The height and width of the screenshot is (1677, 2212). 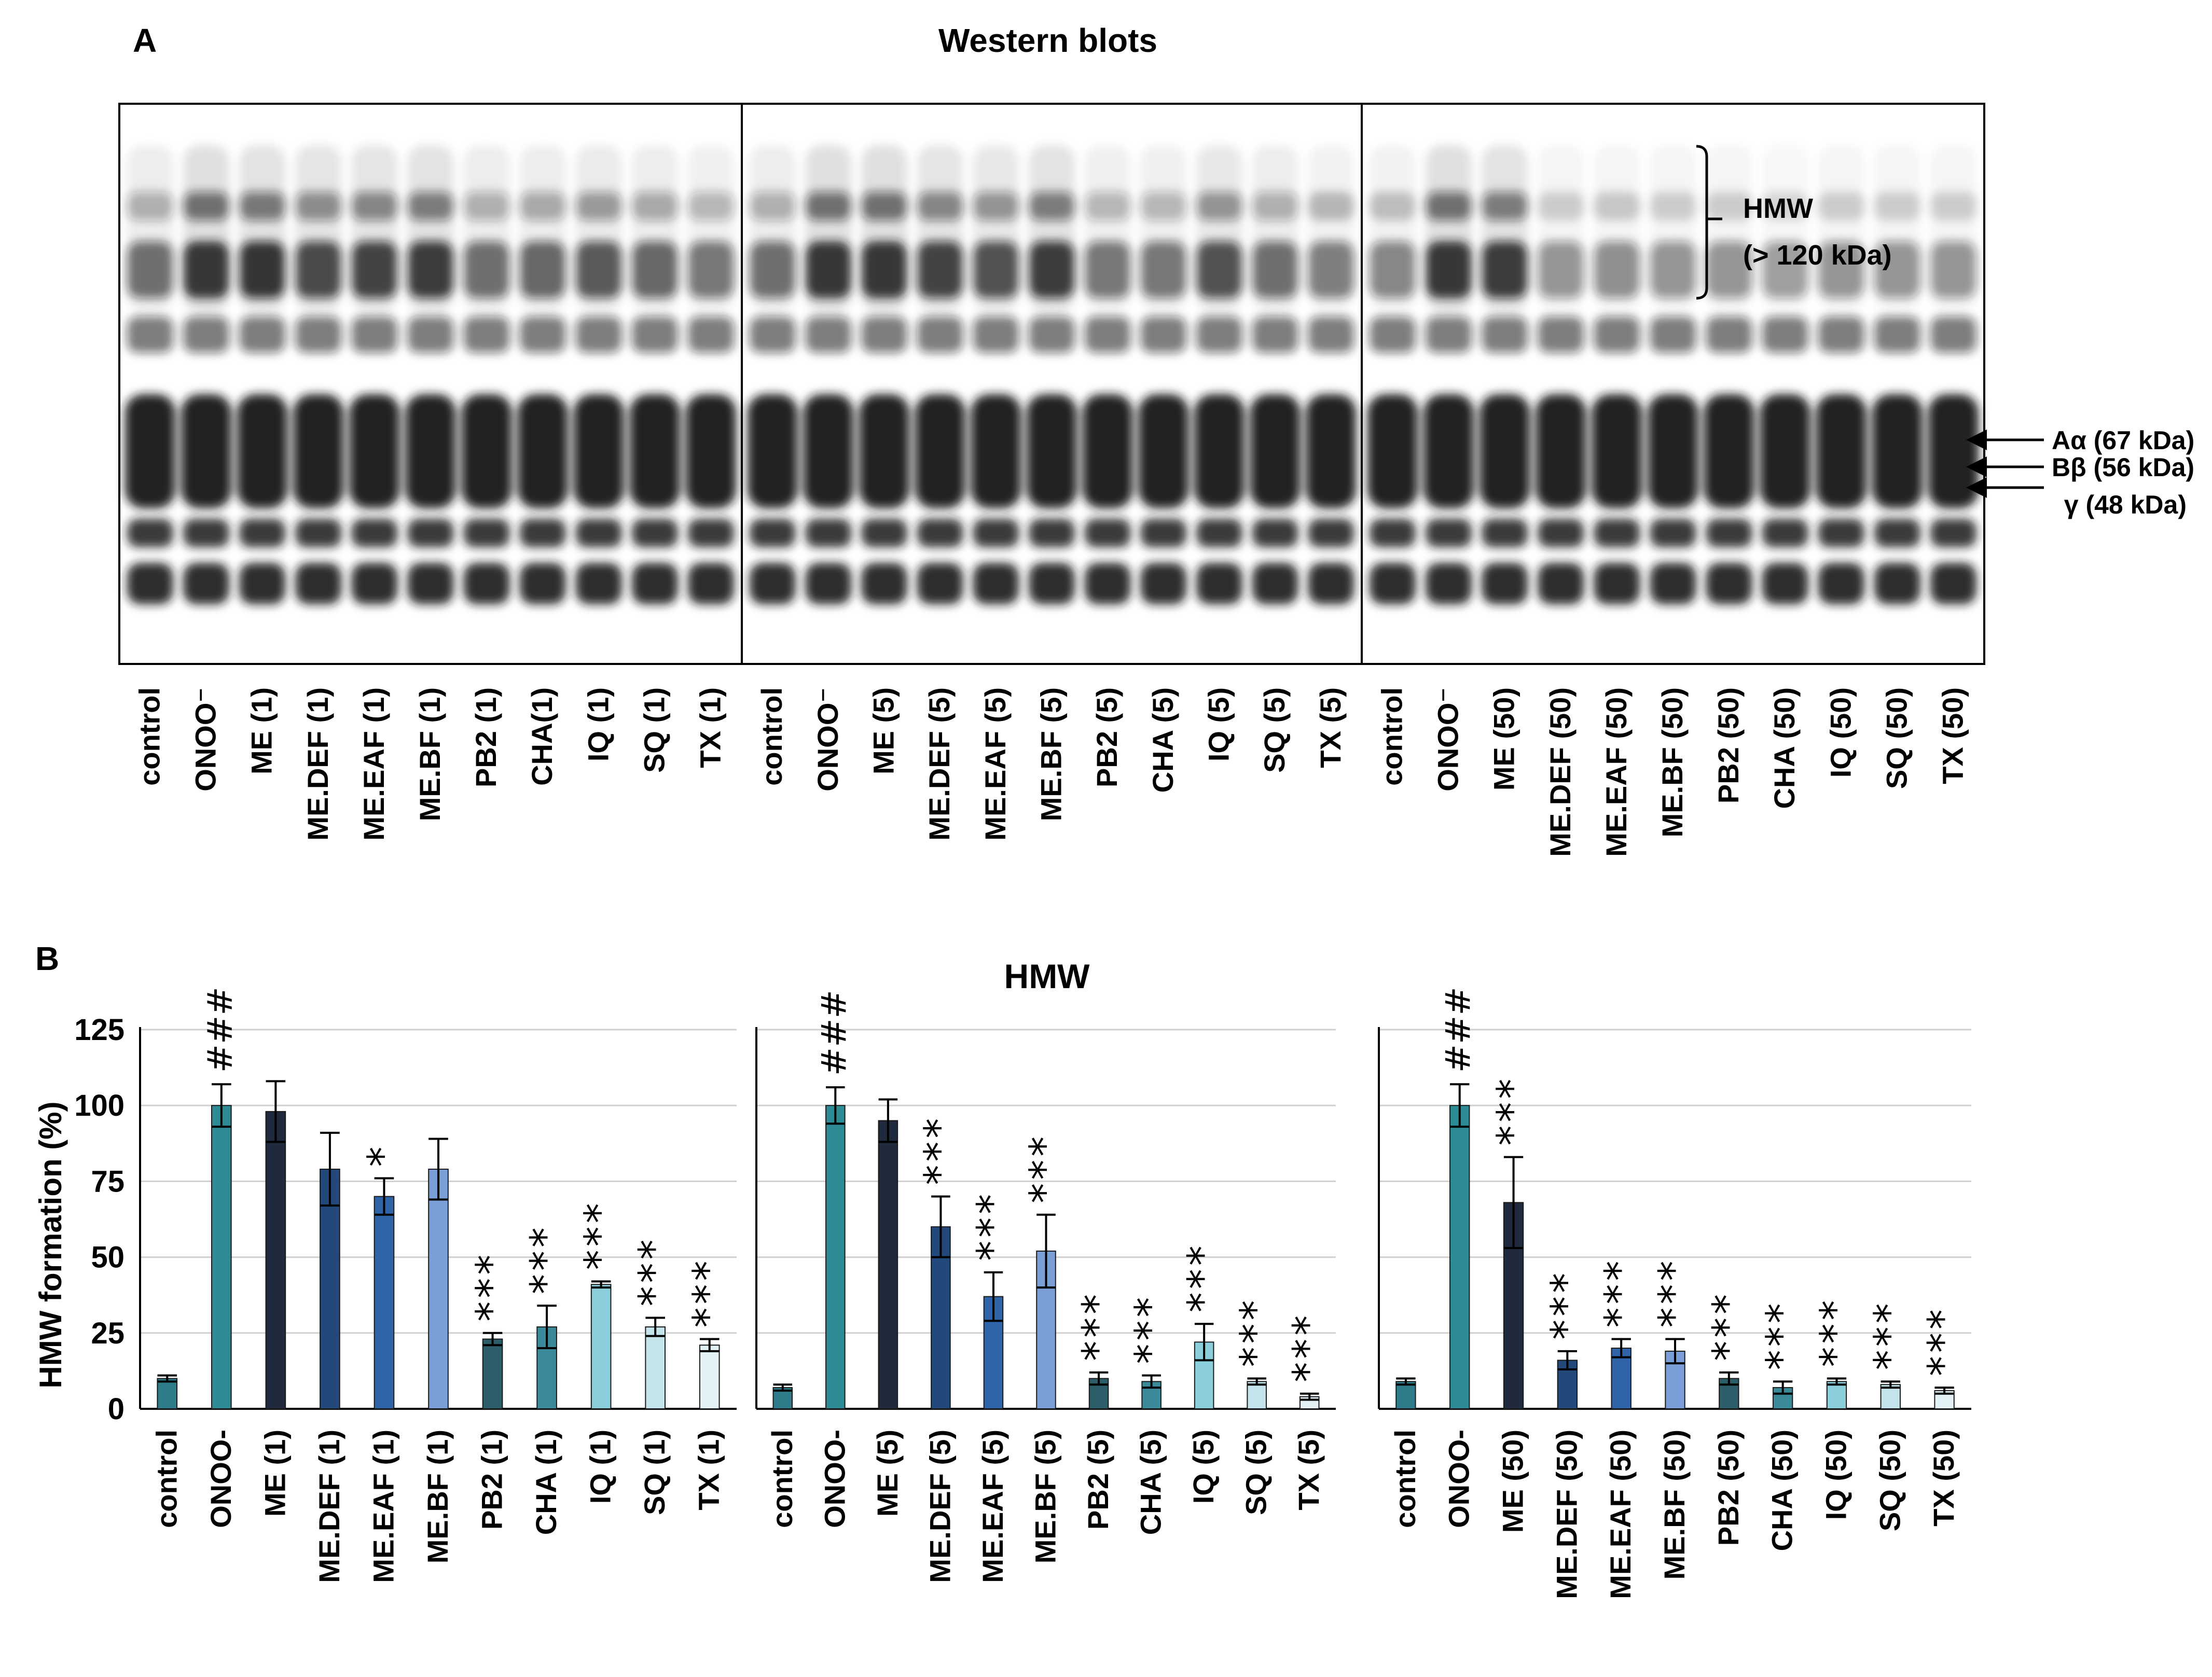 I want to click on x-tick-label: IQ (5), so click(x=1203, y=1467).